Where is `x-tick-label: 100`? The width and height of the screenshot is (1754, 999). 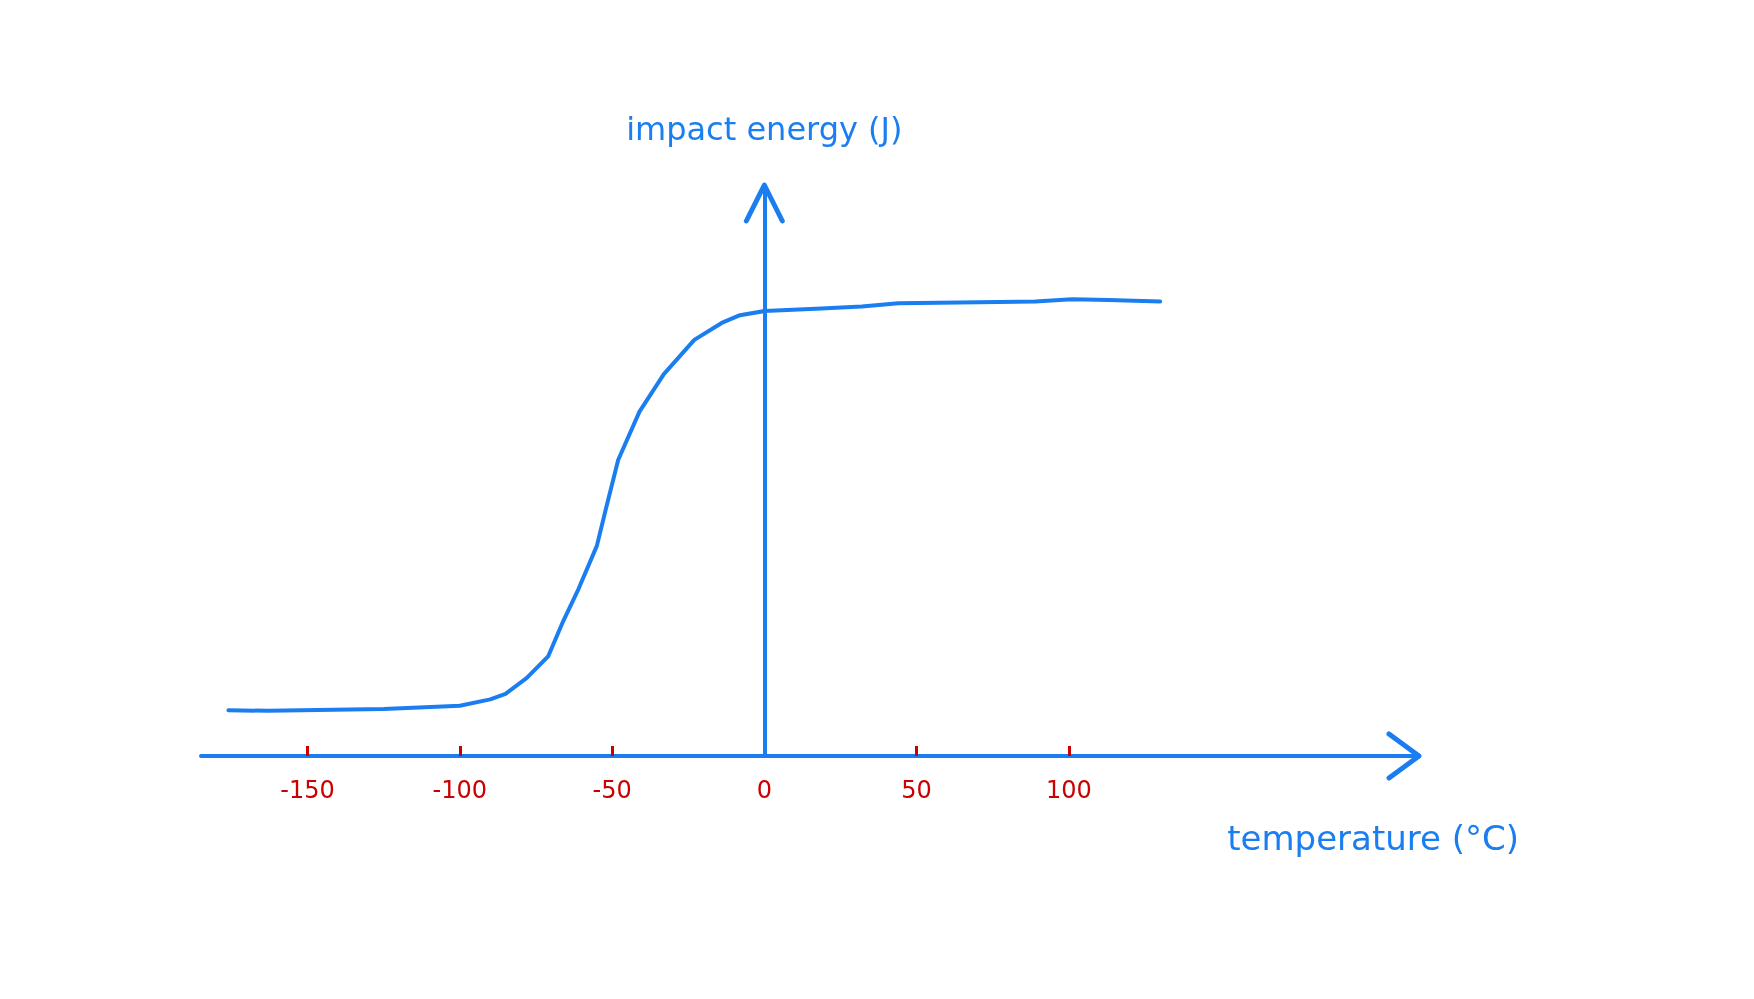
x-tick-label: 100 is located at coordinates (1068, 790).